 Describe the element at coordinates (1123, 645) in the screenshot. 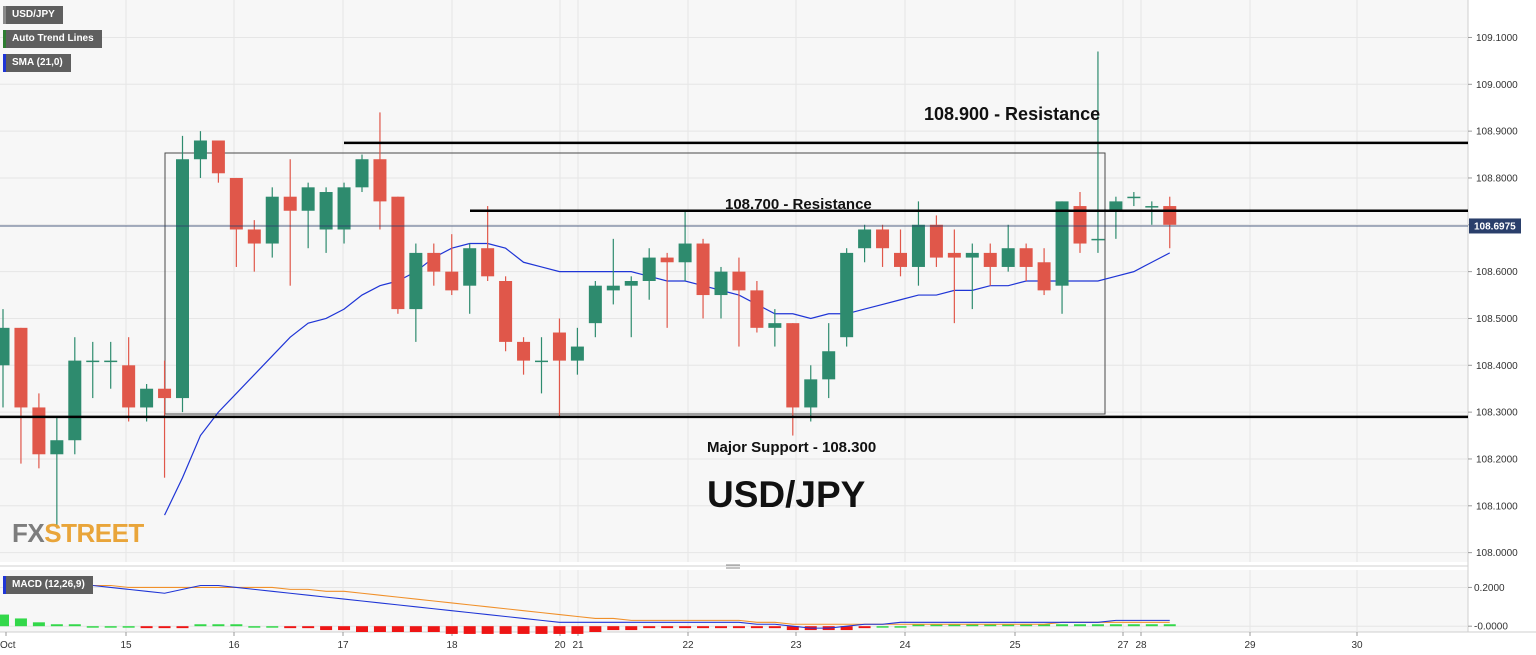

I see `x-tick-label: 27` at that location.